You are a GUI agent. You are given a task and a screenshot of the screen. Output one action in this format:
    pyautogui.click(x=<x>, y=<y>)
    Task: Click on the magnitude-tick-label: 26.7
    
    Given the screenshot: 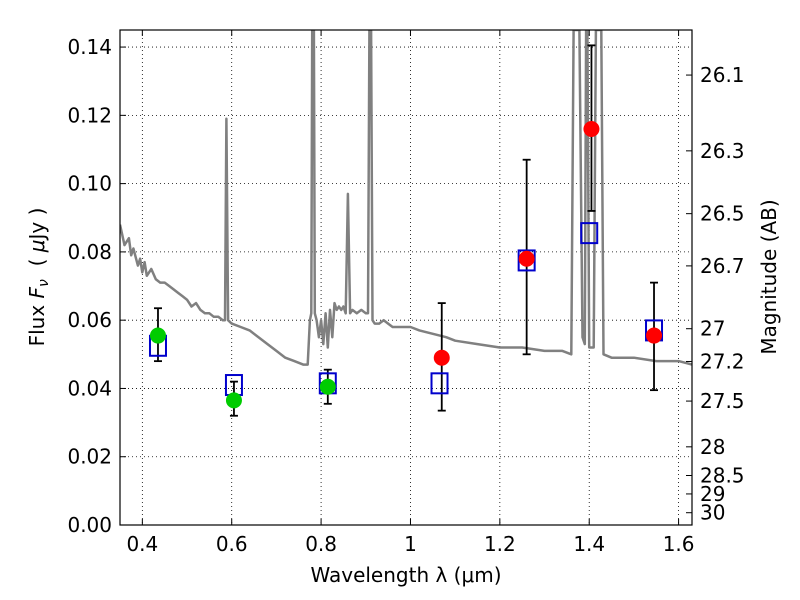 What is the action you would take?
    pyautogui.click(x=722, y=266)
    